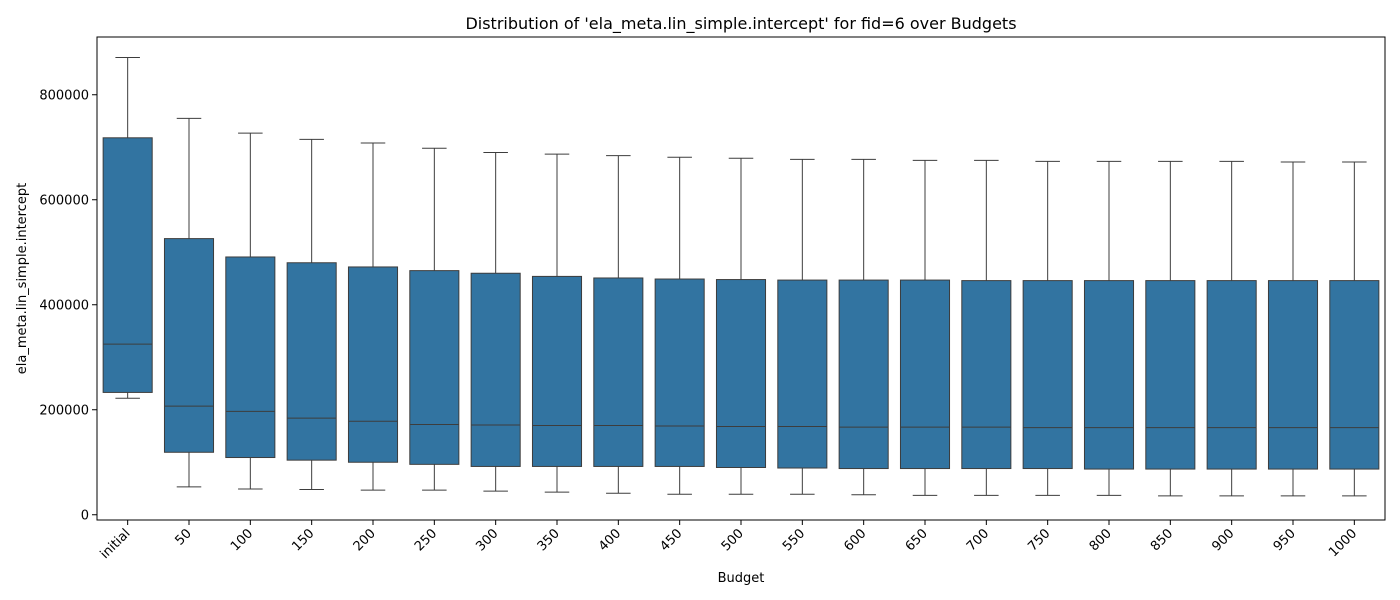  Describe the element at coordinates (741, 578) in the screenshot. I see `x-axis-label: Budget` at that location.